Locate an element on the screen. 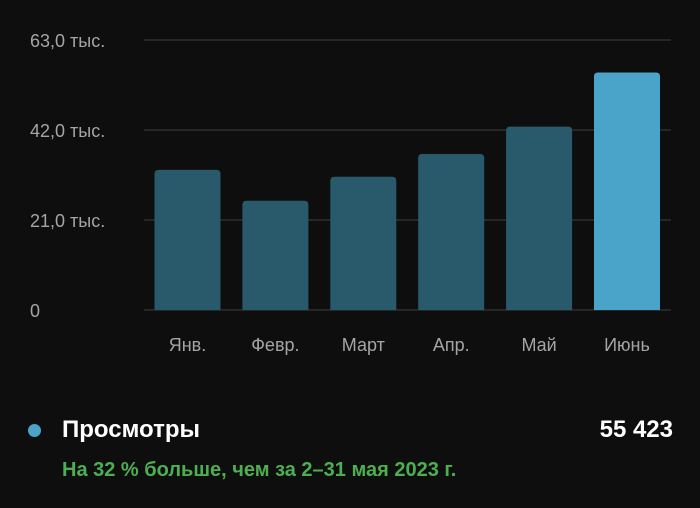 The width and height of the screenshot is (700, 508). comparison-text: На 32 % больше, чем за 2–31 мая 2023 г. is located at coordinates (259, 470).